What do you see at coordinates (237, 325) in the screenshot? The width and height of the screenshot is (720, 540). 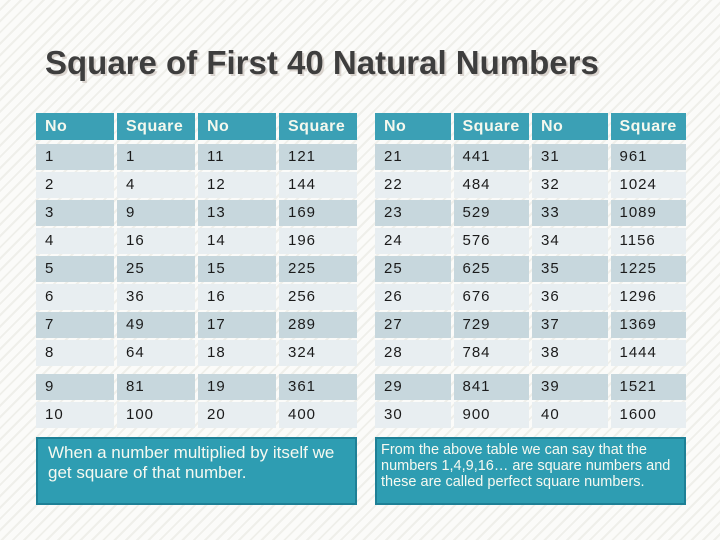 I see `table-cell: 17` at bounding box center [237, 325].